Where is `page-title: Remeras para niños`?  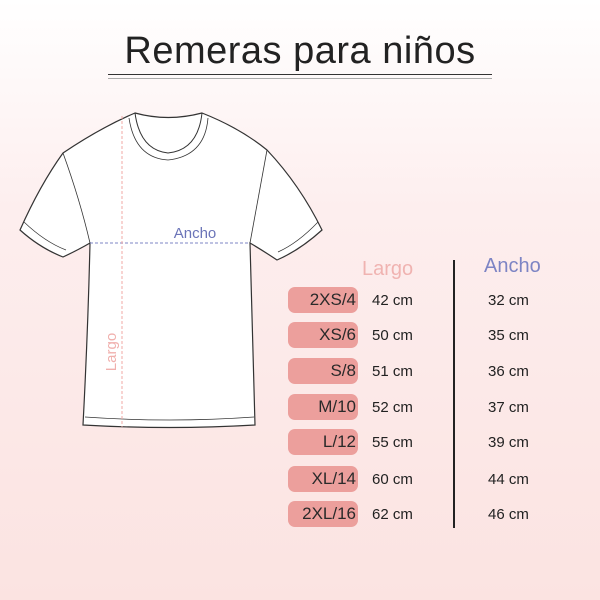 page-title: Remeras para niños is located at coordinates (300, 51).